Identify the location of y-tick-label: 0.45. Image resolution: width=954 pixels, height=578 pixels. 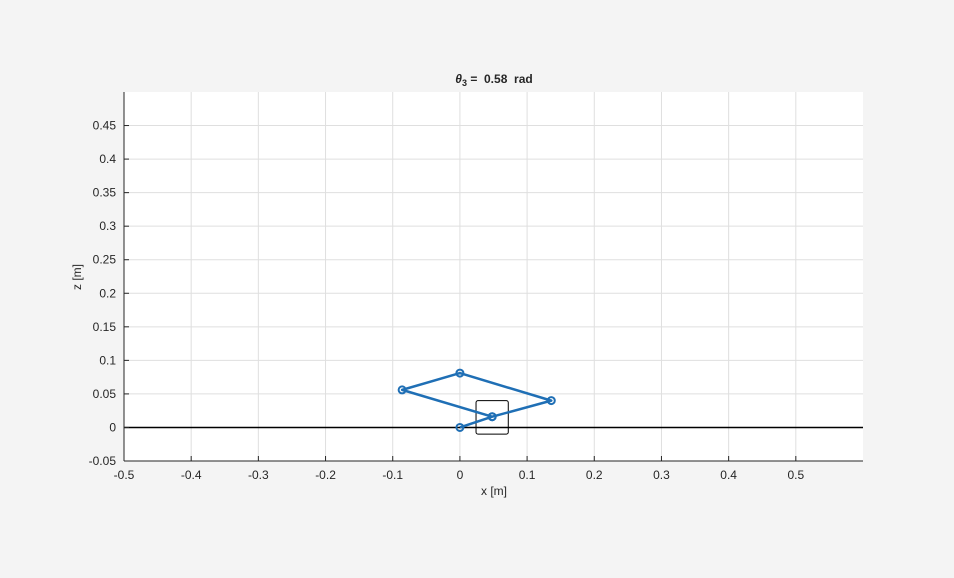
(105, 126).